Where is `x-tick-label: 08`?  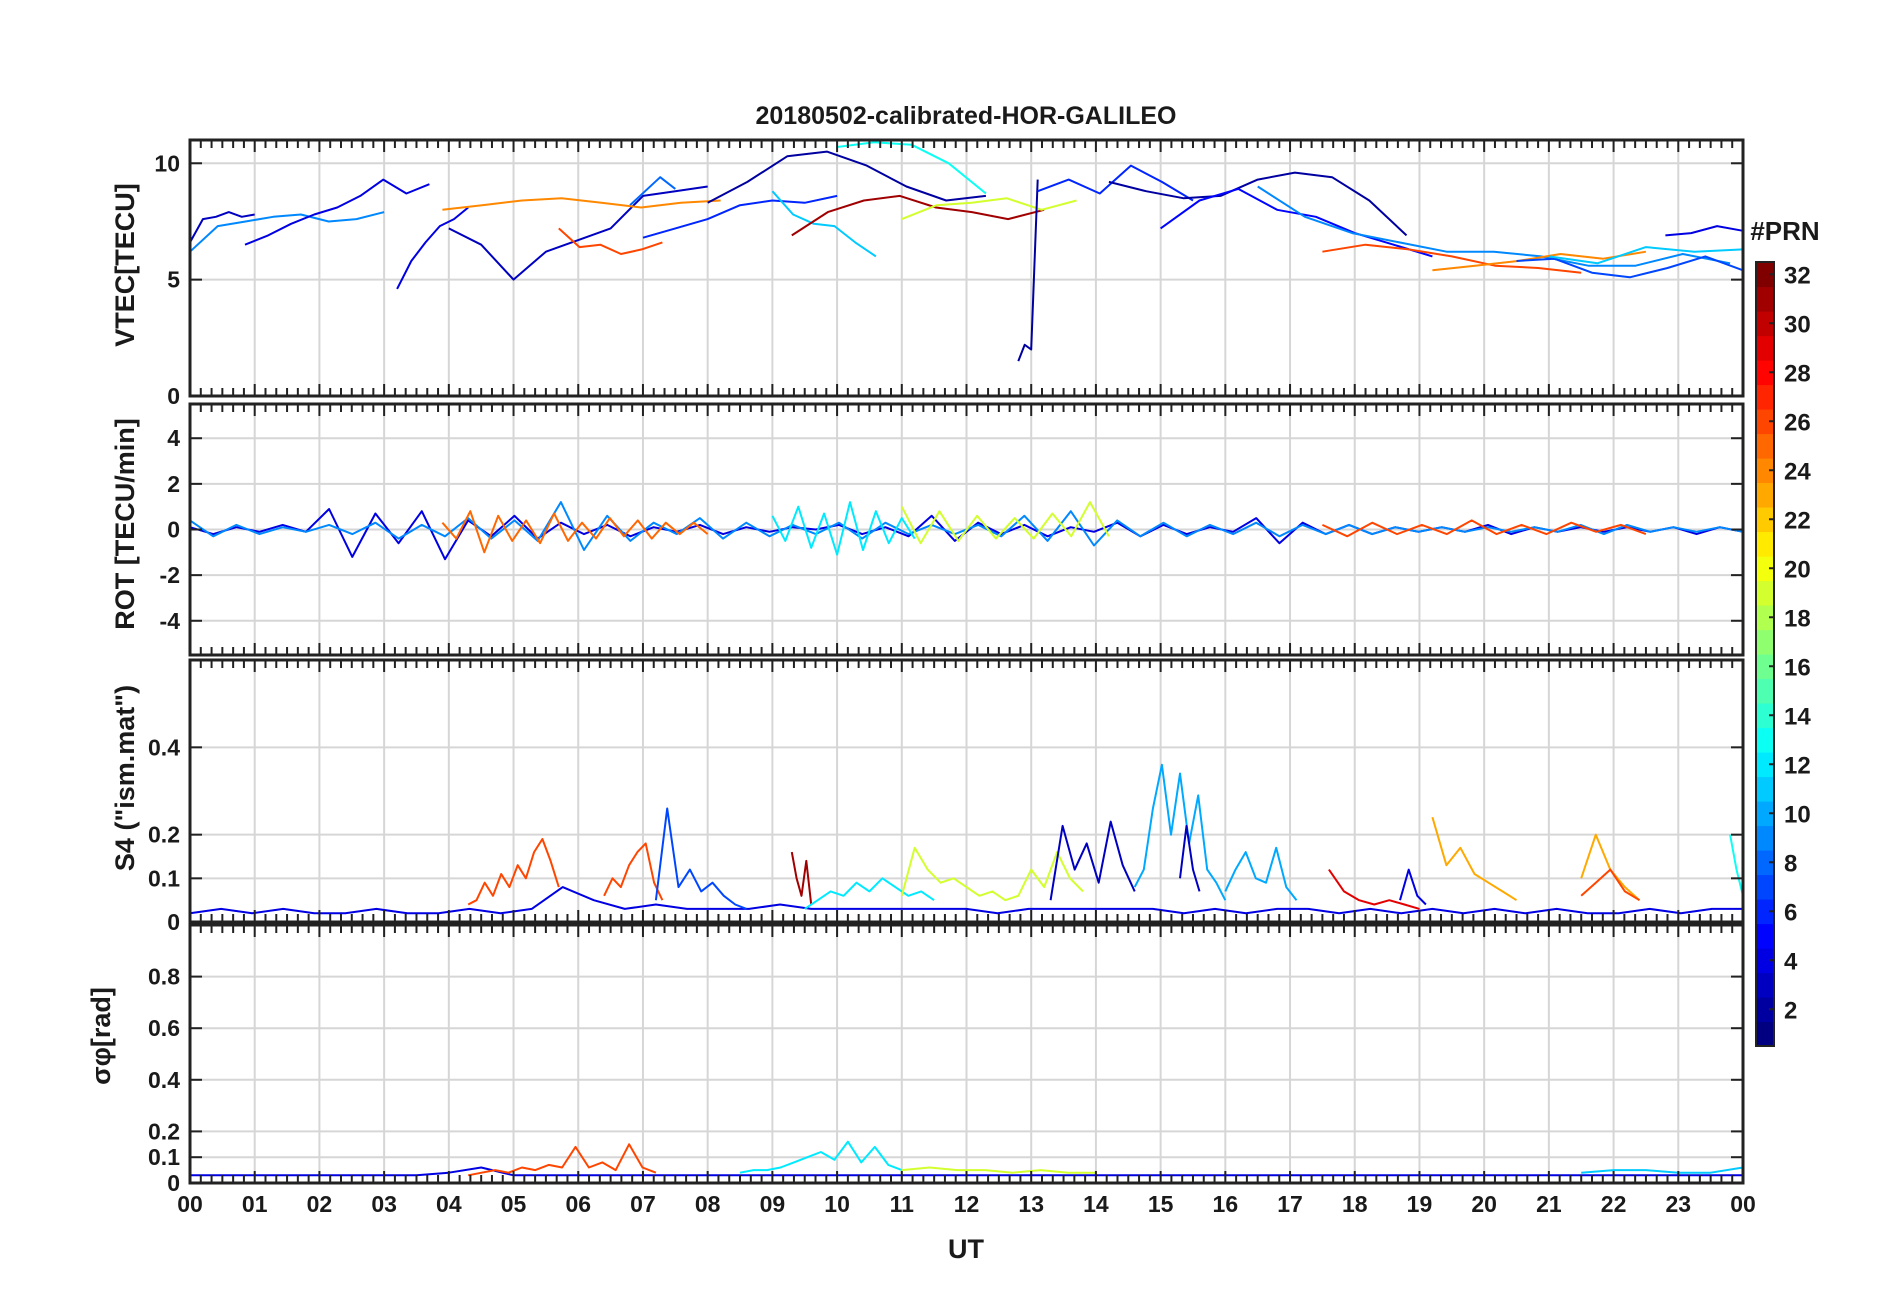
x-tick-label: 08 is located at coordinates (708, 1204).